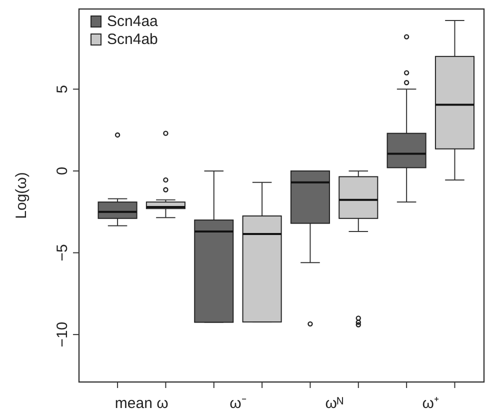  I want to click on legend-label: Scn4aa, so click(133, 21).